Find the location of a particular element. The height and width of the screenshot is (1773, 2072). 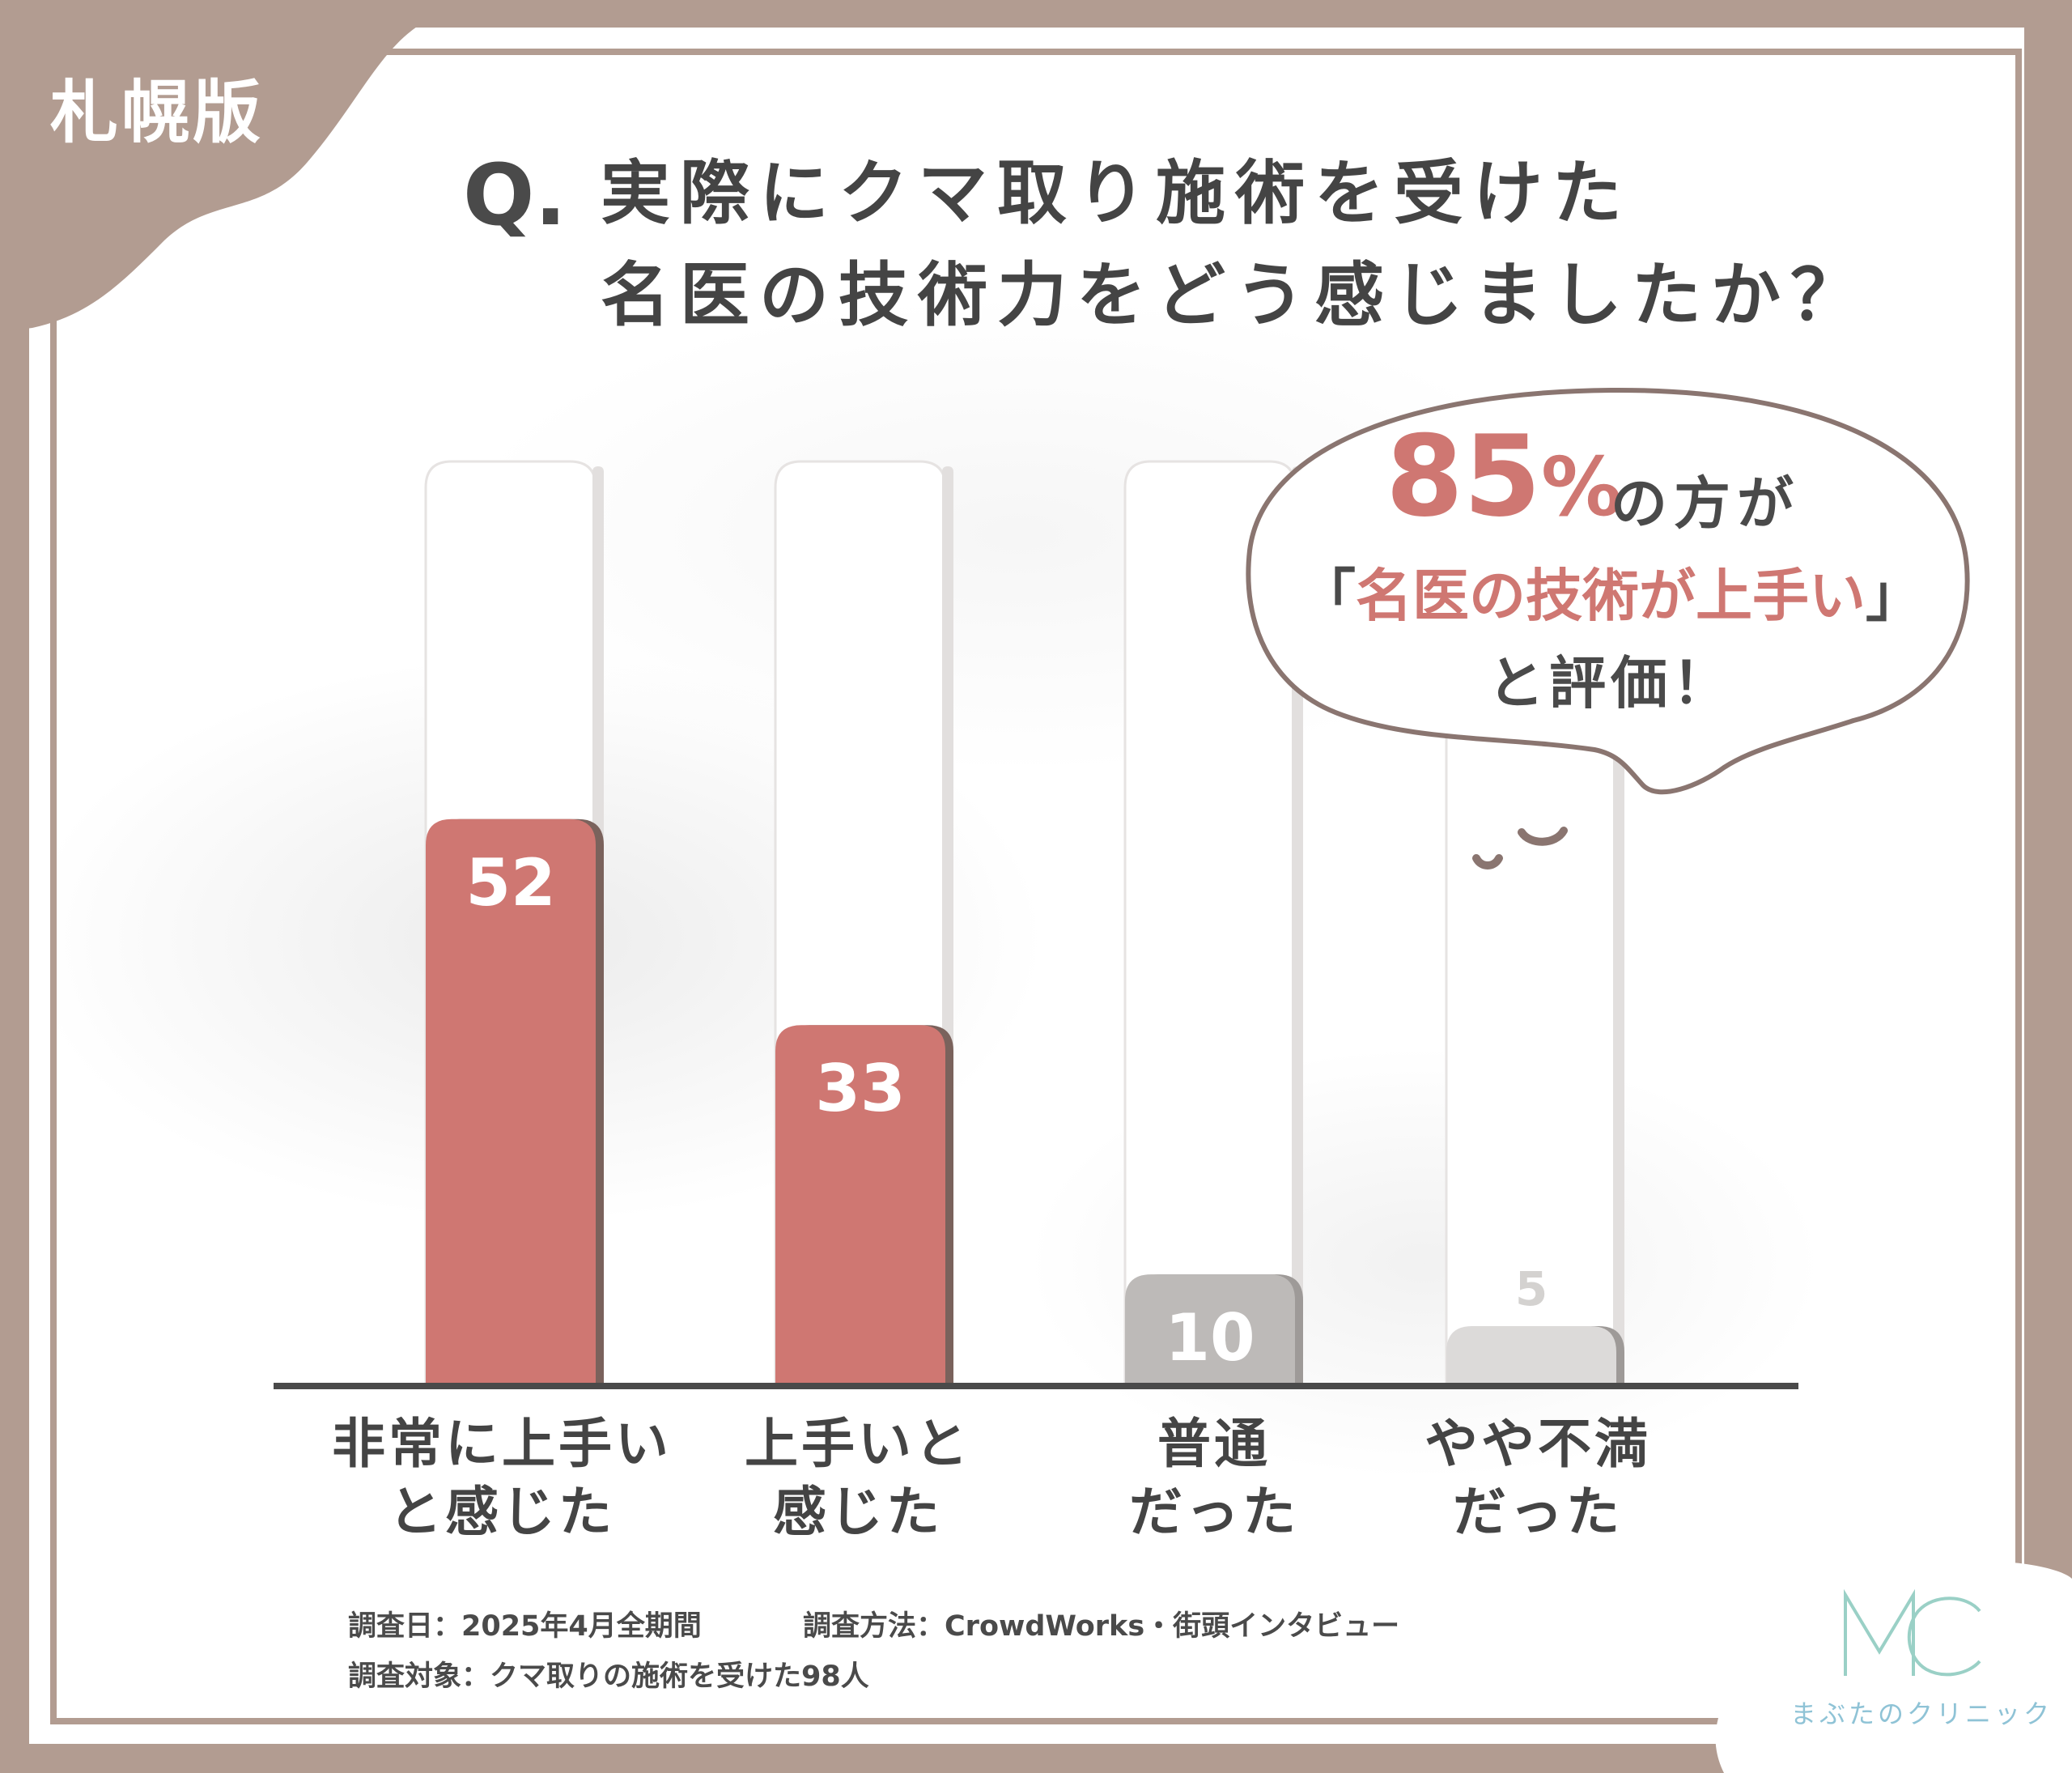

category-label-0-line-2: と感じた is located at coordinates (501, 1512).